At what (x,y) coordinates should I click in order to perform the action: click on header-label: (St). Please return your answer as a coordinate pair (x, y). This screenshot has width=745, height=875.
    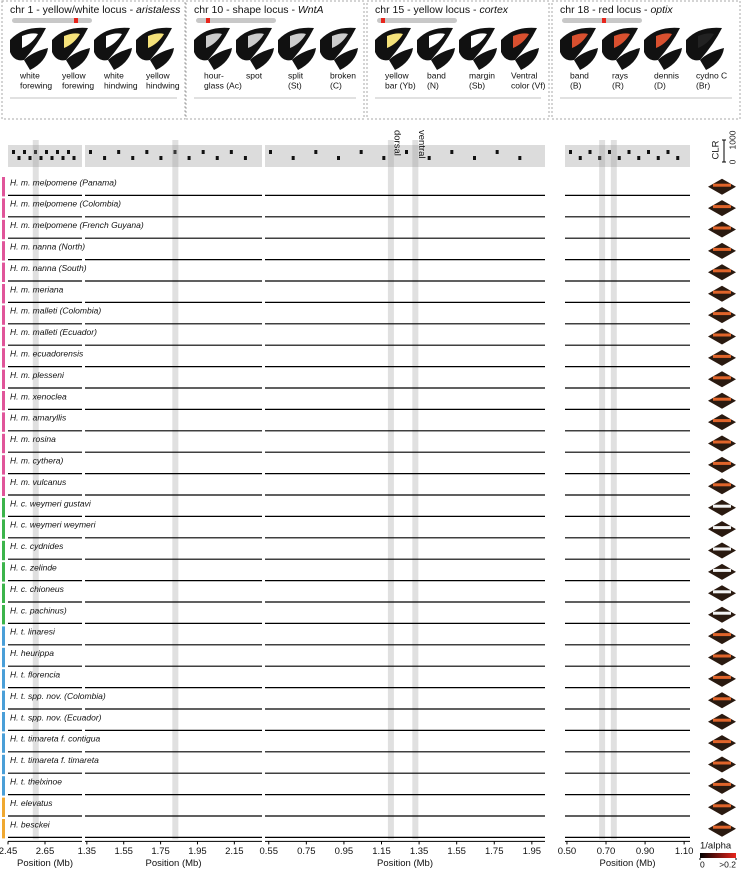
    Looking at the image, I should click on (295, 85).